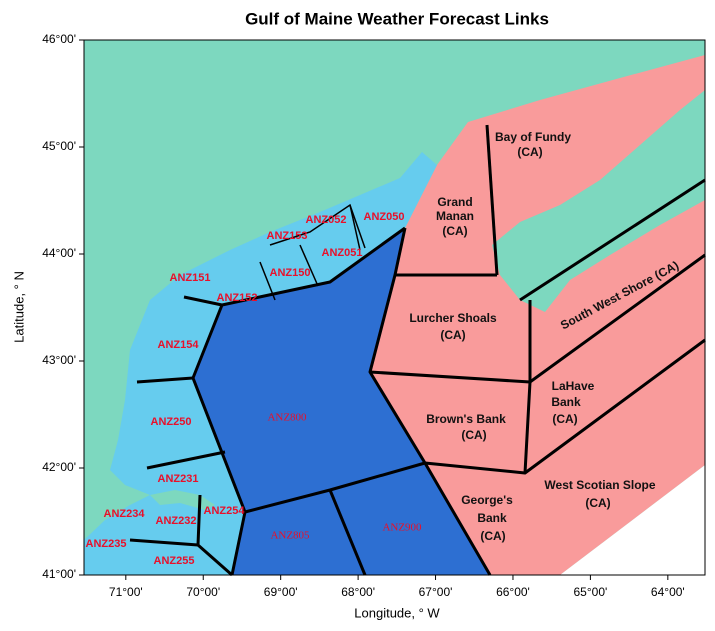 Image resolution: width=715 pixels, height=631 pixels. What do you see at coordinates (402, 528) in the screenshot?
I see `zone-link: ANZ900` at bounding box center [402, 528].